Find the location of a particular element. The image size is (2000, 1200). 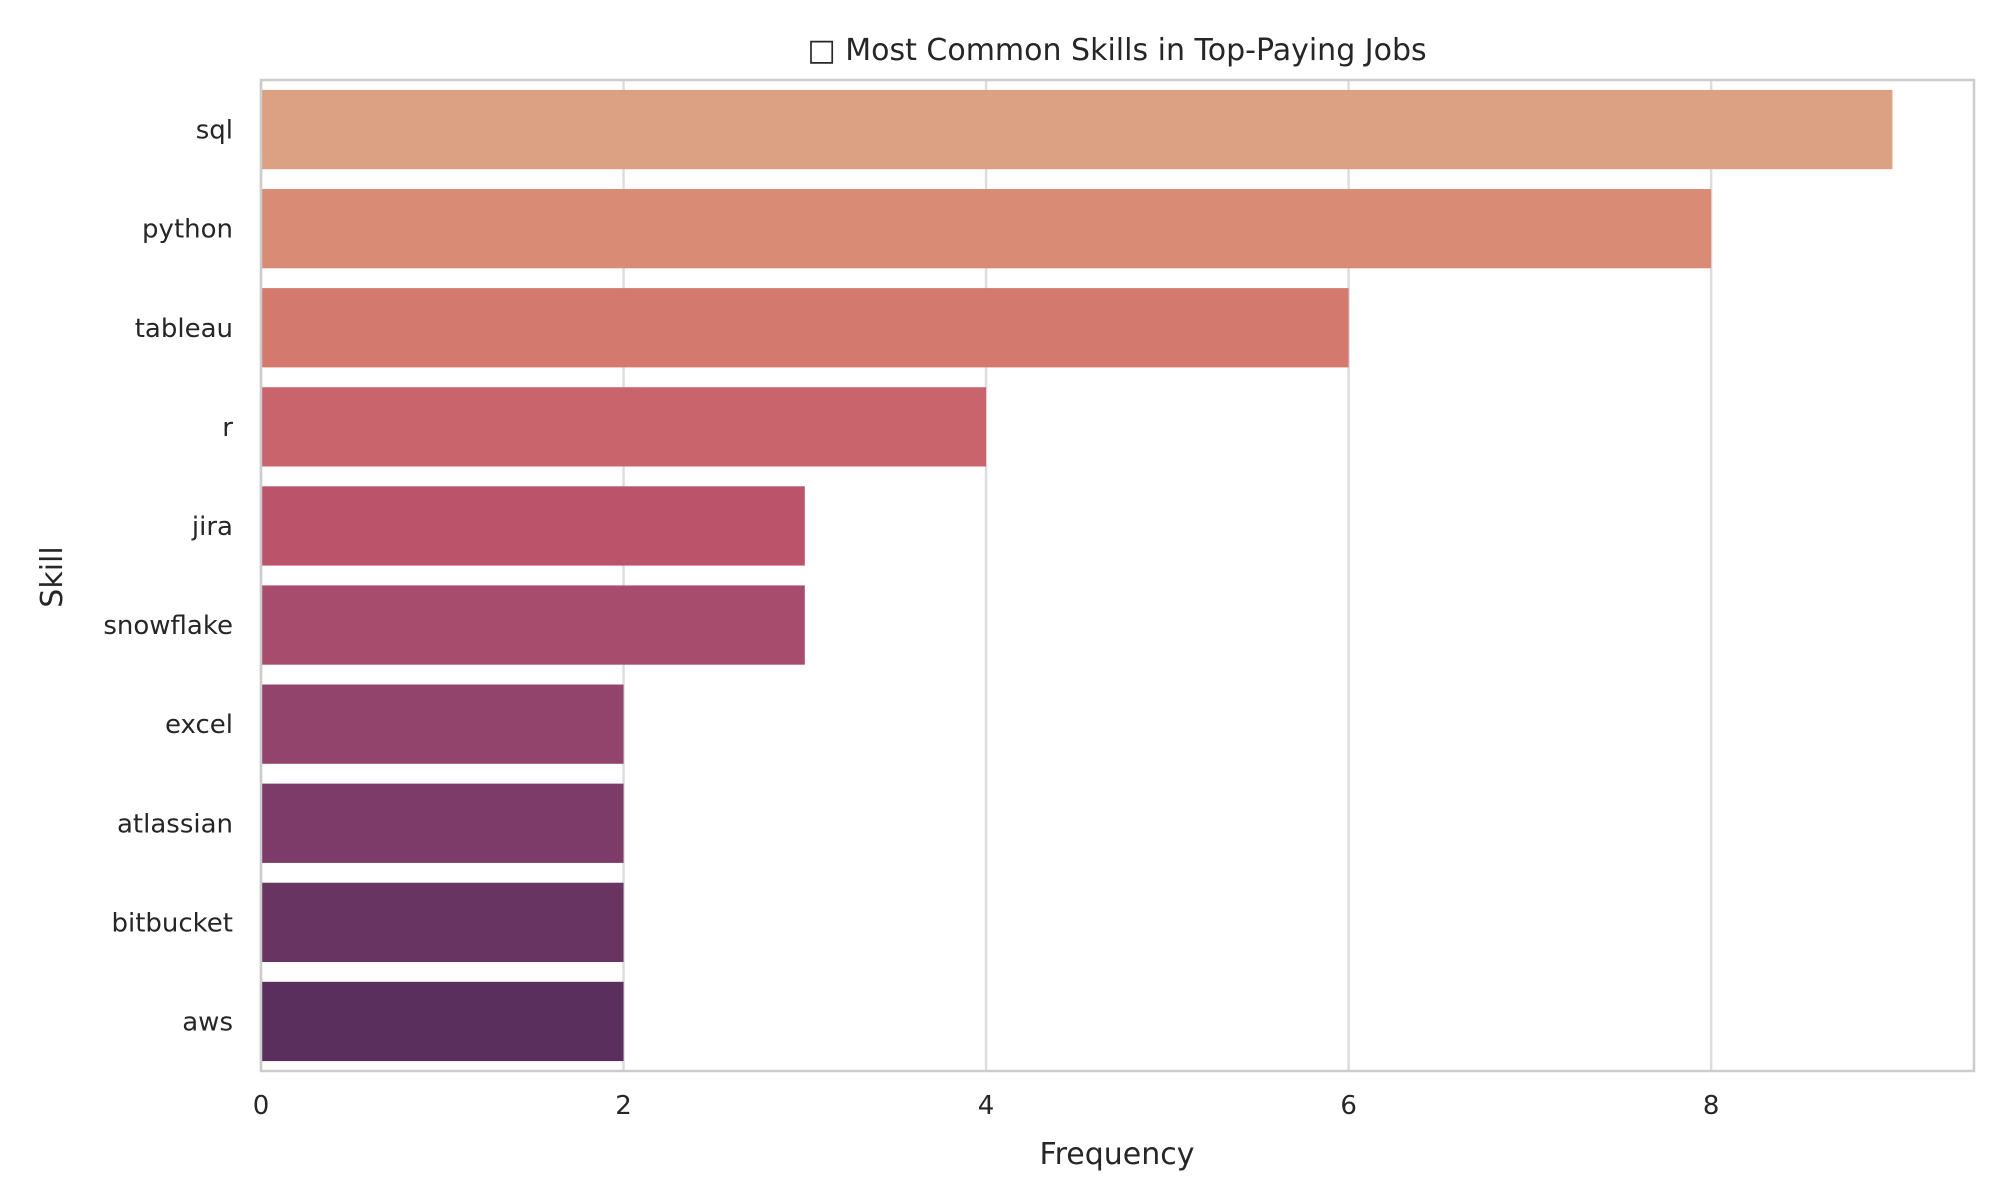

bar-excel is located at coordinates (442, 724).